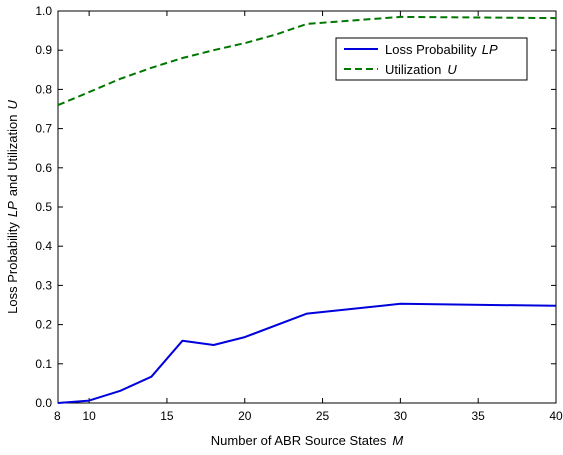 The image size is (563, 455). I want to click on legend-label-loss-probability: Loss Probability LP, so click(441, 49).